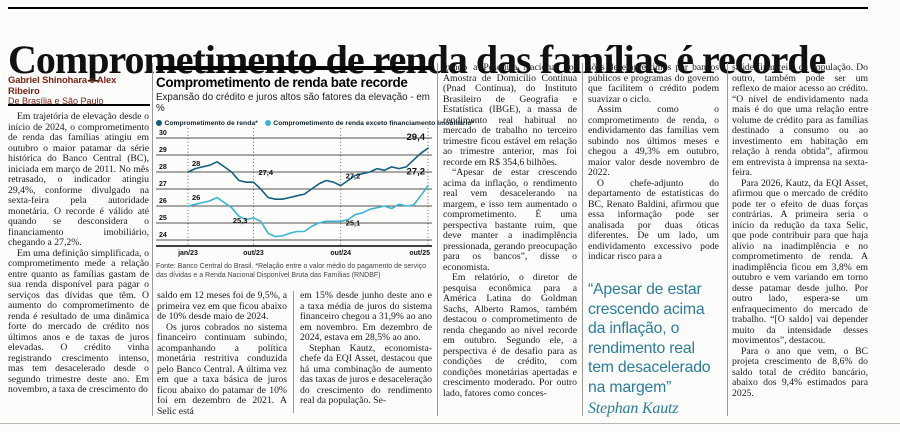  Describe the element at coordinates (163, 235) in the screenshot. I see `svg-text: 24` at that location.